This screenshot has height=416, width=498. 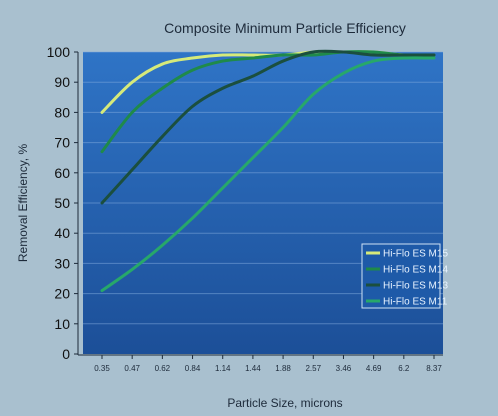 What do you see at coordinates (23, 203) in the screenshot?
I see `y-axis-title: Removal Efficiency, %` at bounding box center [23, 203].